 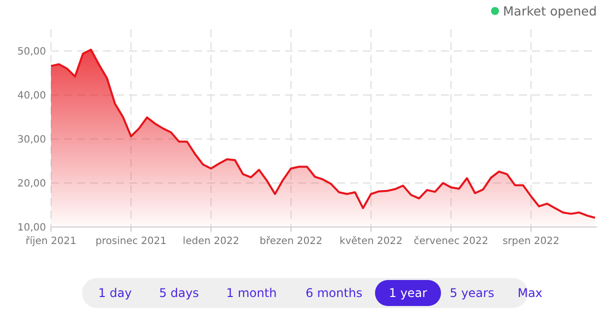 What do you see at coordinates (31, 228) in the screenshot?
I see `y-tick-label: 10,00` at bounding box center [31, 228].